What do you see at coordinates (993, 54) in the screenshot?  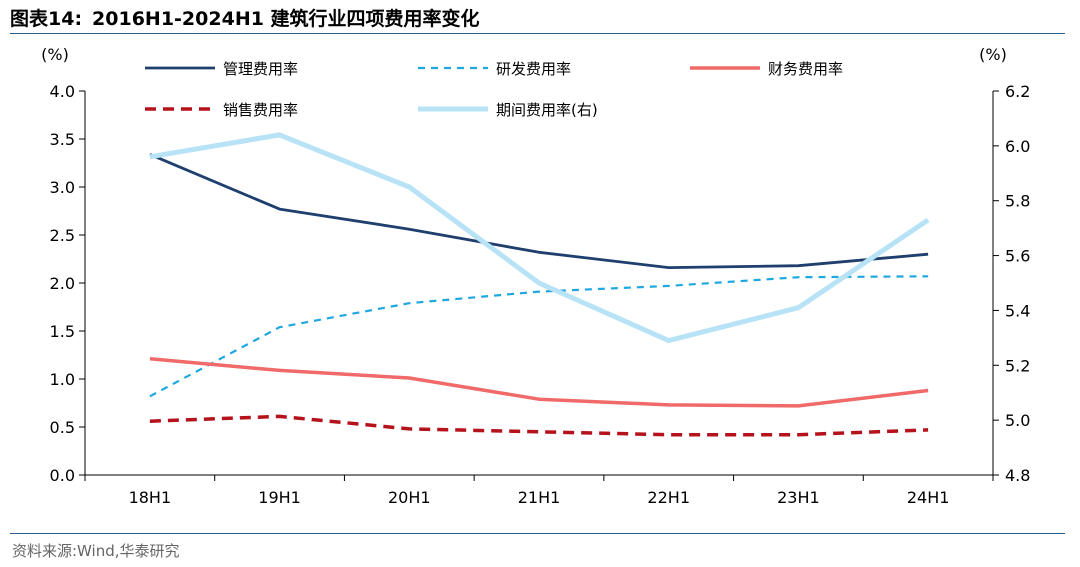 I see `right-axis-unit: (%)` at bounding box center [993, 54].